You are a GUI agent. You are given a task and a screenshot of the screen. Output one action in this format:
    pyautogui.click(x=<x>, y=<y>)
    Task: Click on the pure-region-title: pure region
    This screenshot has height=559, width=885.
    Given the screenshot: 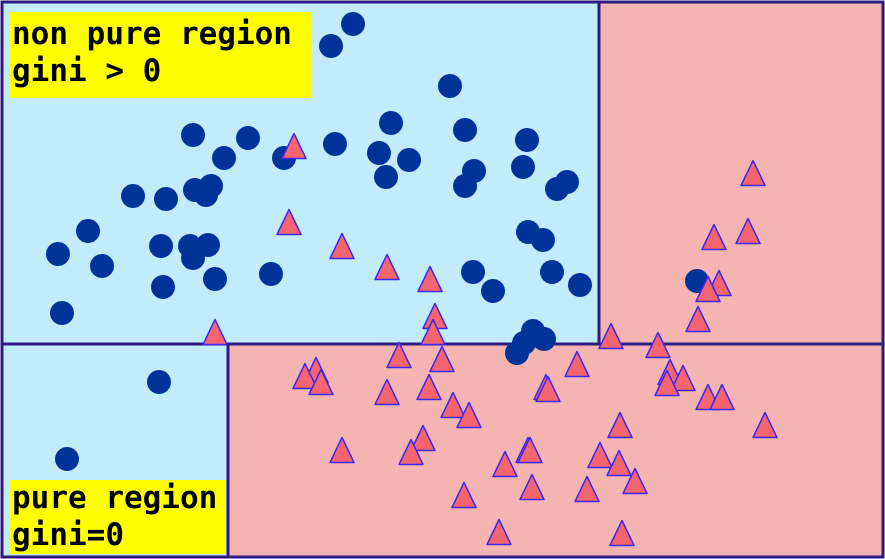 What is the action you would take?
    pyautogui.click(x=115, y=498)
    